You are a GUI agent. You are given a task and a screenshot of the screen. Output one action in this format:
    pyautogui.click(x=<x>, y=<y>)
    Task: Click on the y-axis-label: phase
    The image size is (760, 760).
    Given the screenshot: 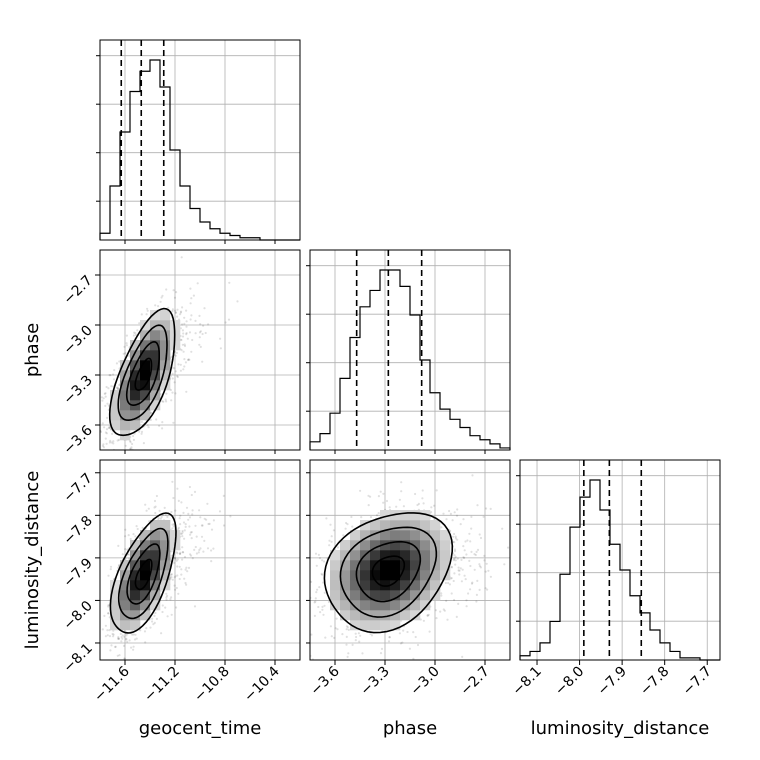 What is the action you would take?
    pyautogui.click(x=32, y=350)
    